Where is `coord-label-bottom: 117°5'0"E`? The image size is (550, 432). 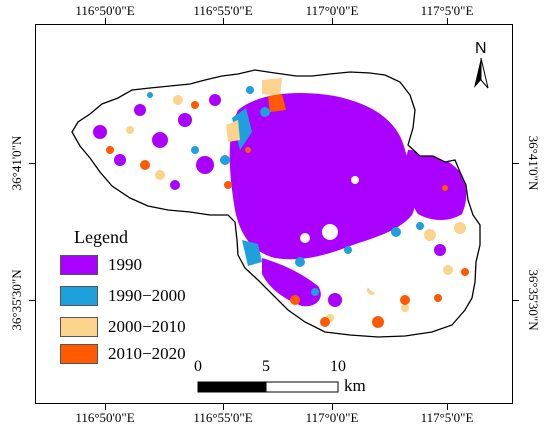 coord-label-bottom: 117°5'0"E is located at coordinates (447, 417).